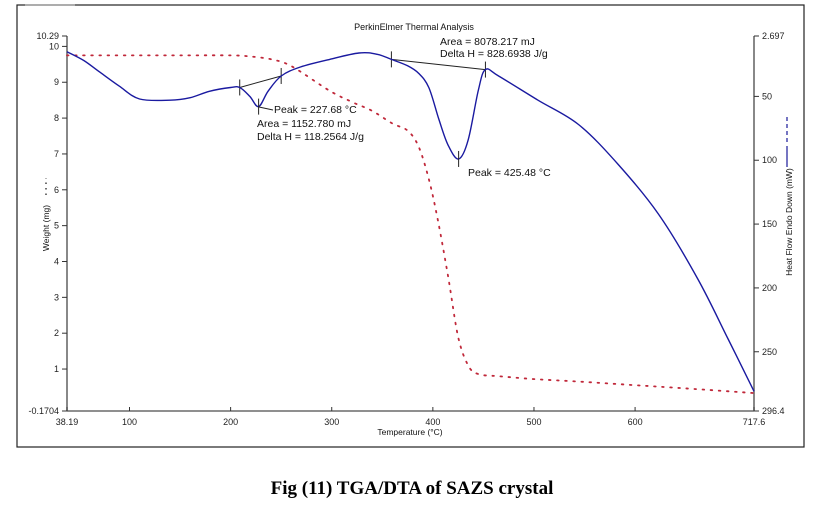 Image resolution: width=824 pixels, height=510 pixels. I want to click on x-tick-label: 600, so click(635, 422).